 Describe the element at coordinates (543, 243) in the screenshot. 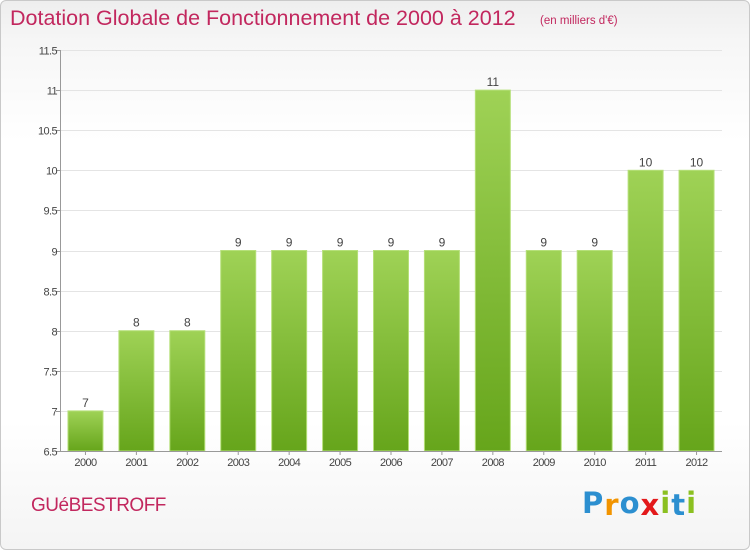

I see `data-label-2009: 9` at that location.